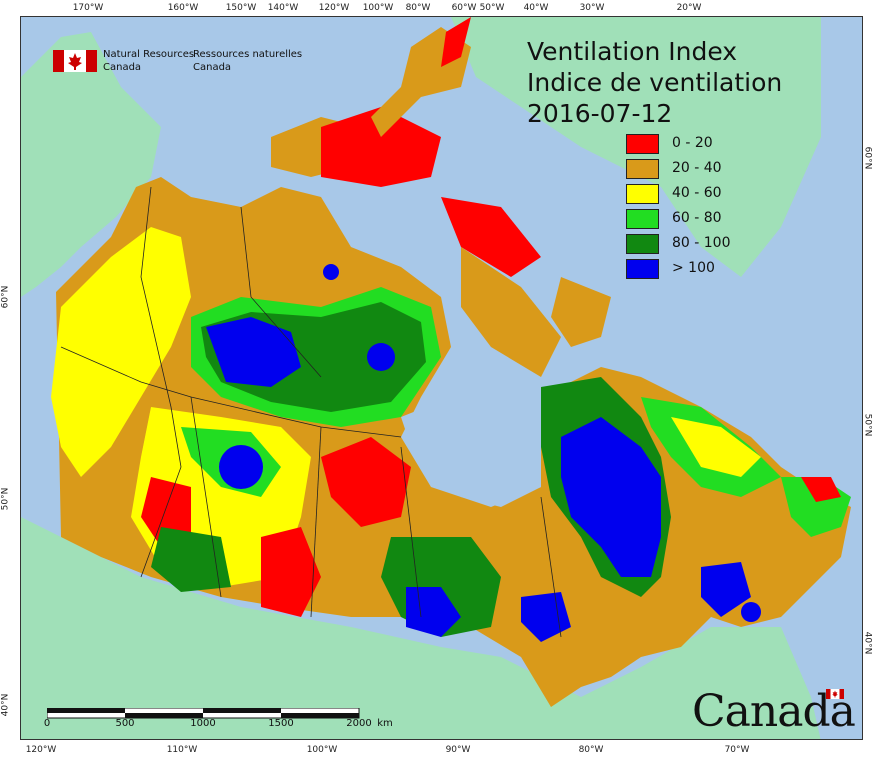 The height and width of the screenshot is (760, 880). Describe the element at coordinates (536, 8) in the screenshot. I see `top-longitude-label: 40°W` at that location.